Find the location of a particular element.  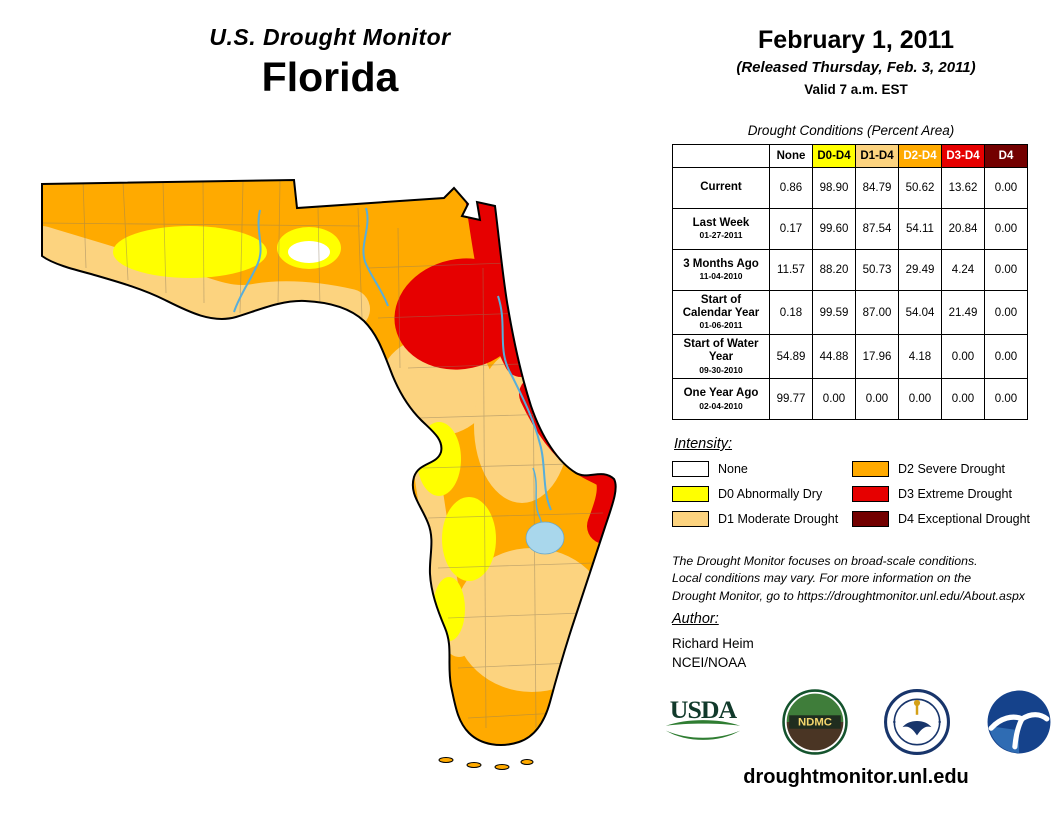

logo-row: USDA NDMC is located at coordinates (856, 722).